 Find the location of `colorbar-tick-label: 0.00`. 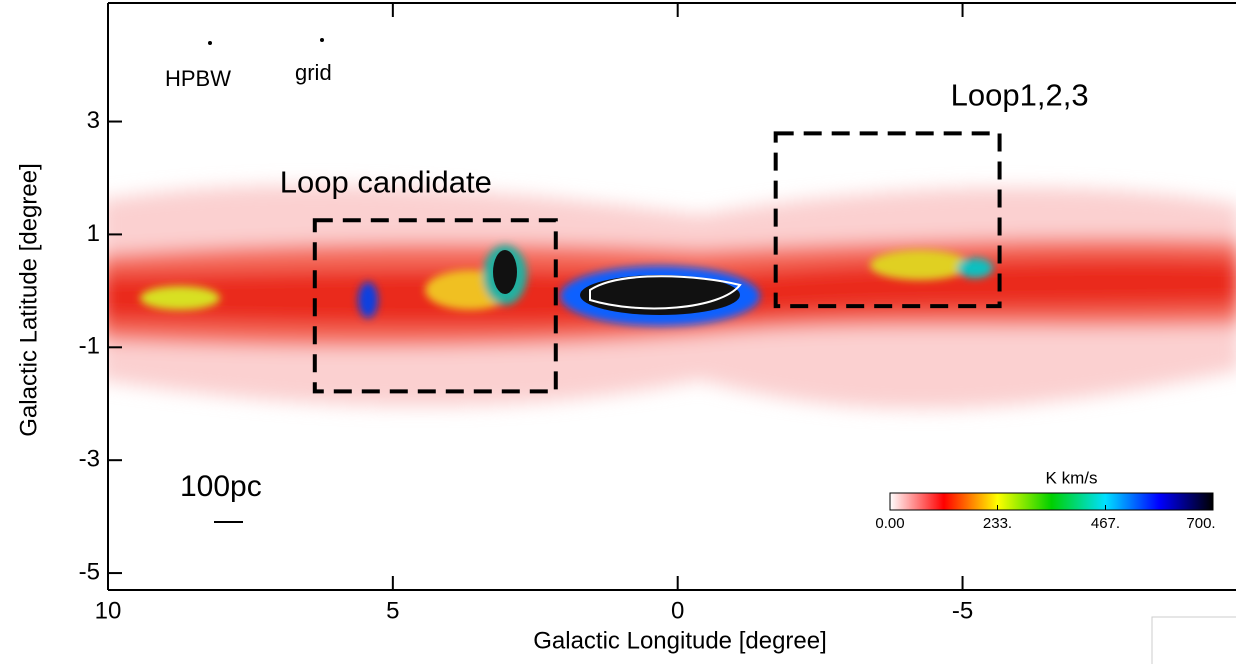

colorbar-tick-label: 0.00 is located at coordinates (889, 523).